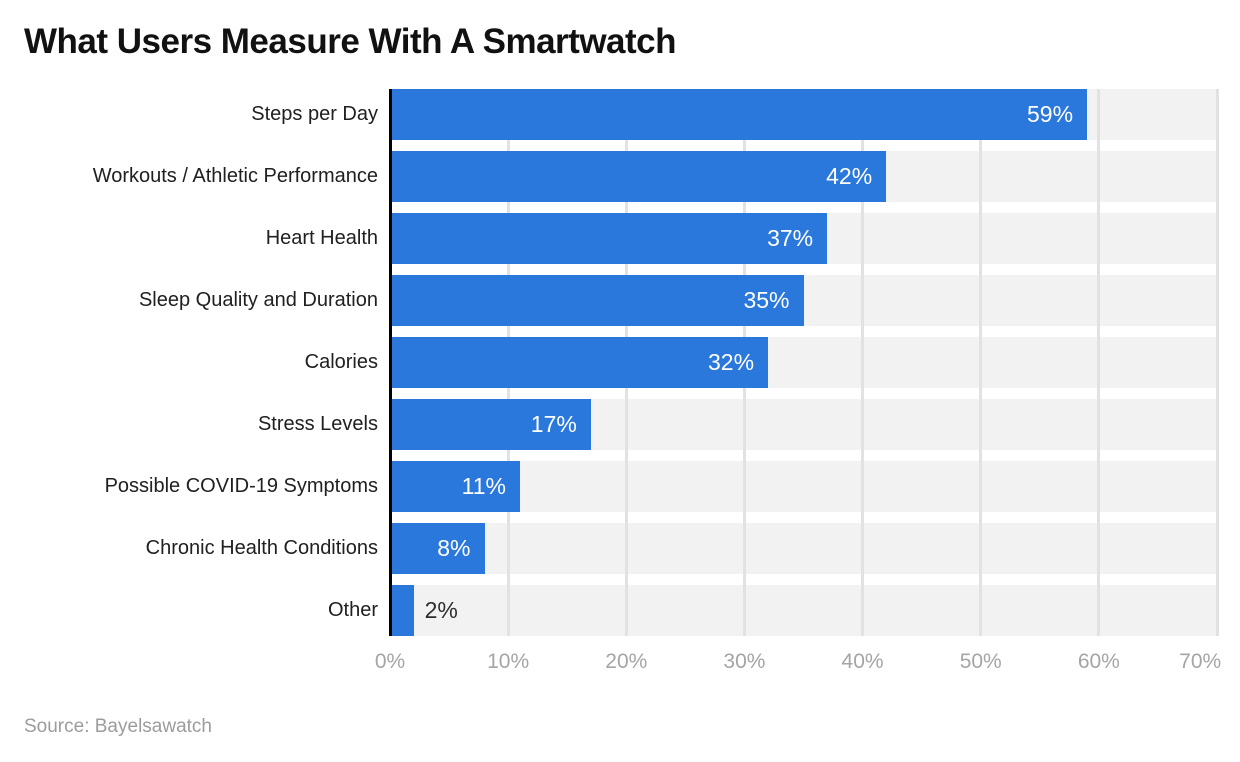 This screenshot has height=762, width=1240. What do you see at coordinates (321, 238) in the screenshot?
I see `category-label: Heart Health` at bounding box center [321, 238].